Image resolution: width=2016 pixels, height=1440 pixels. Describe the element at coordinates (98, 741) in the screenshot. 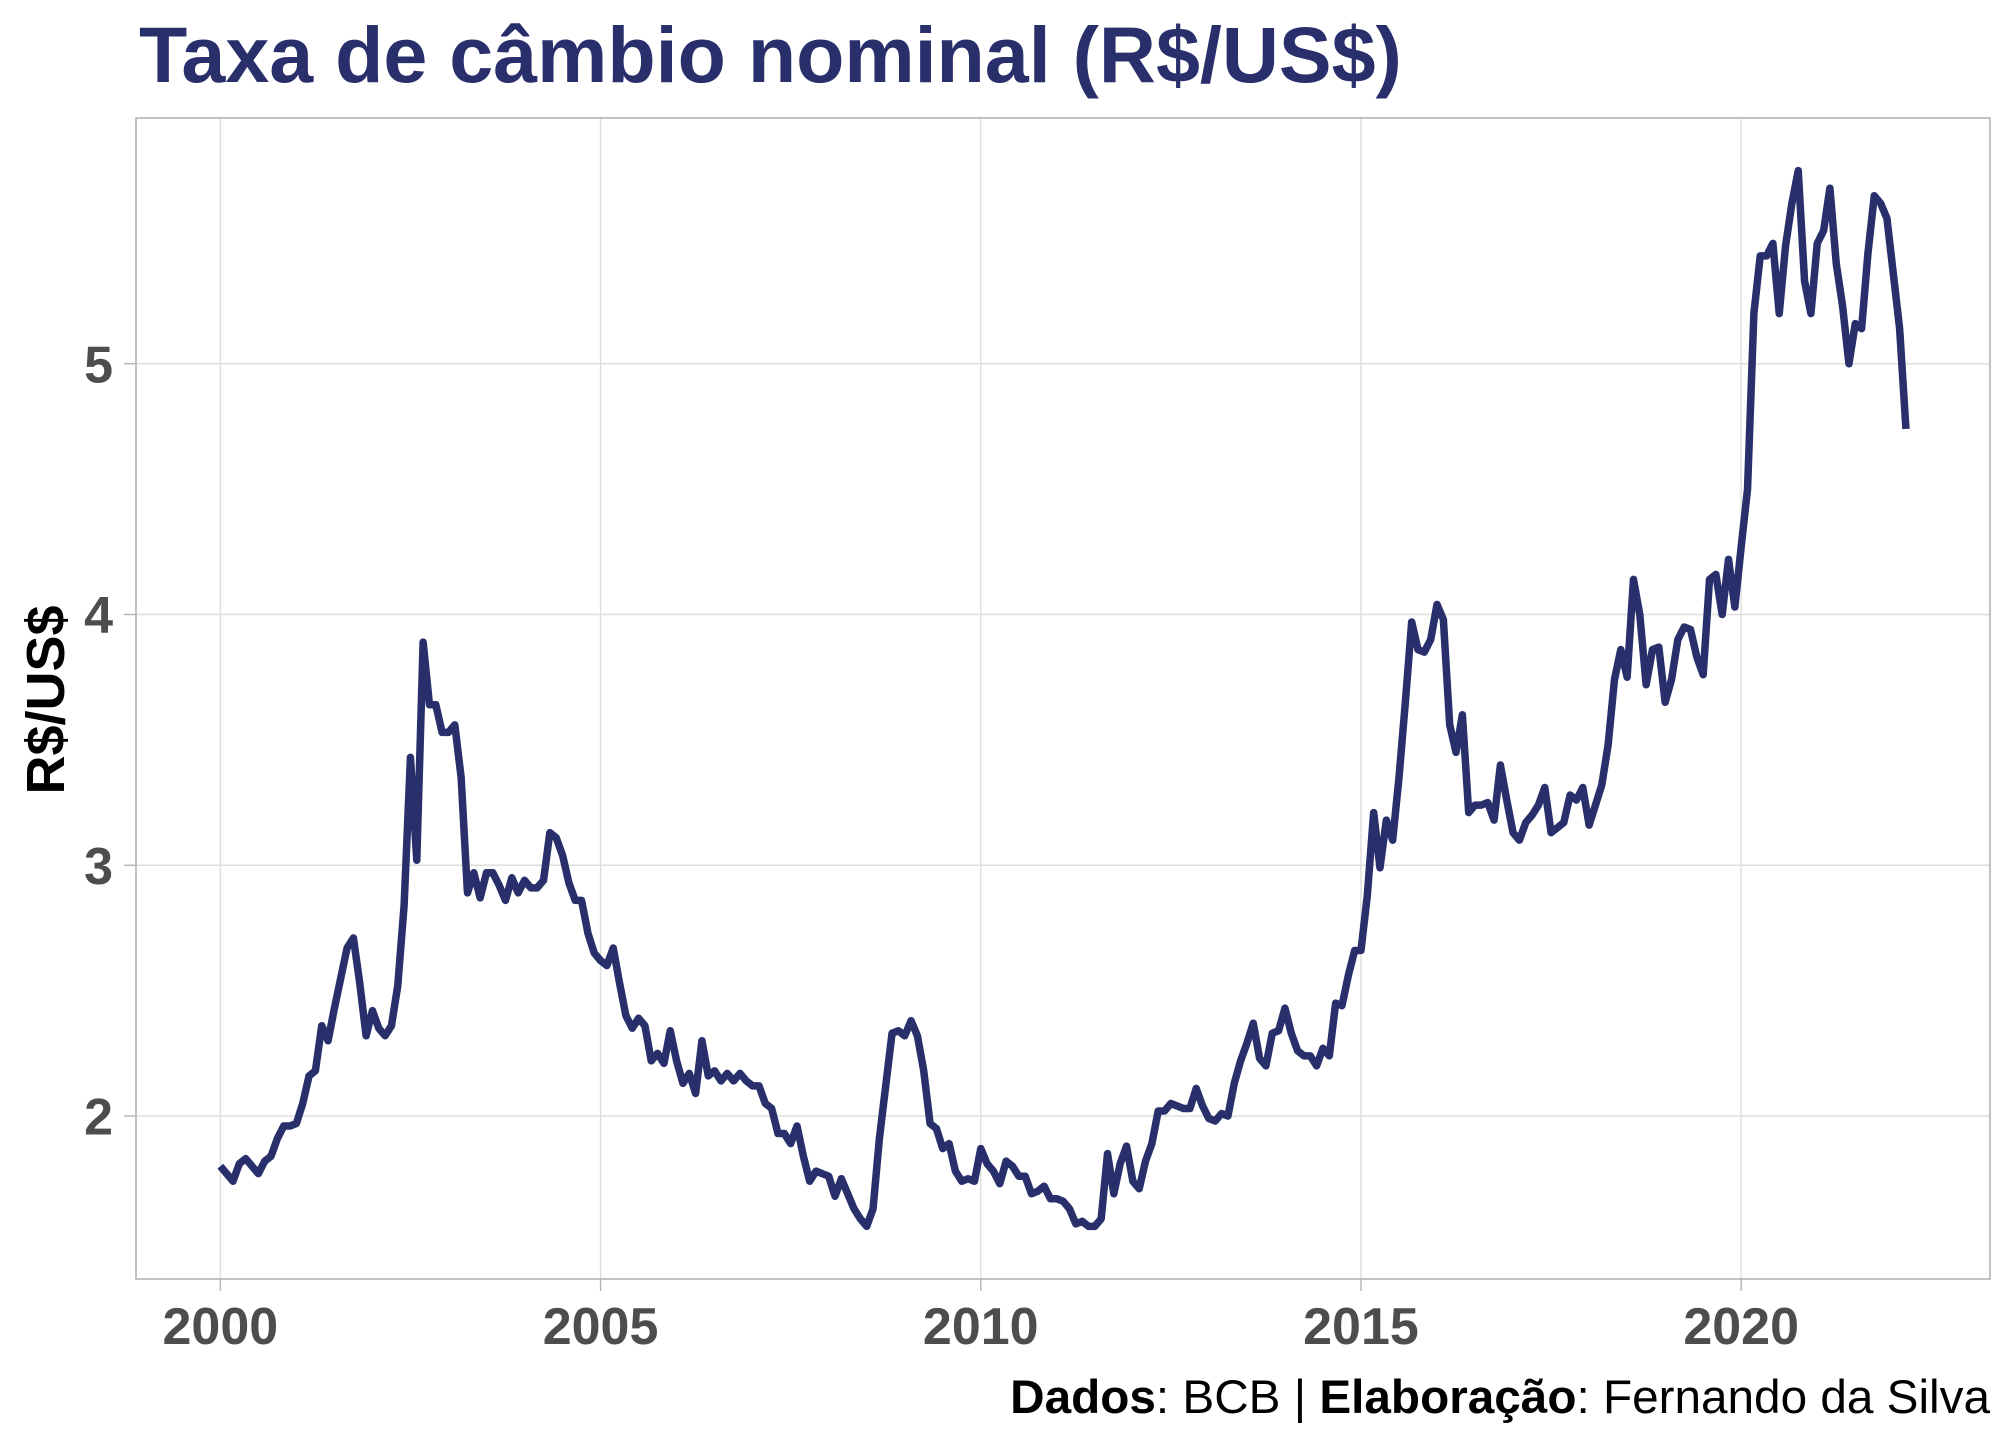

I see `y-tick-labels: 2 3 4 5` at that location.